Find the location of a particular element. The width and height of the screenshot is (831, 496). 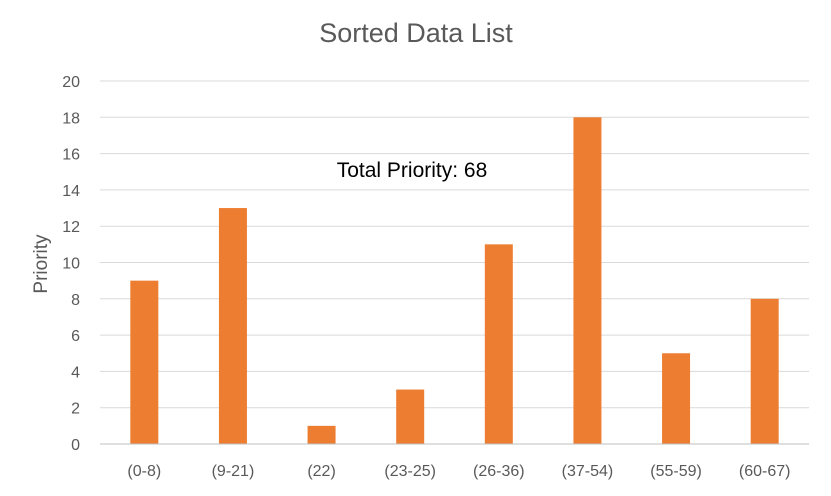

y-tick-label: 2 is located at coordinates (75, 409).